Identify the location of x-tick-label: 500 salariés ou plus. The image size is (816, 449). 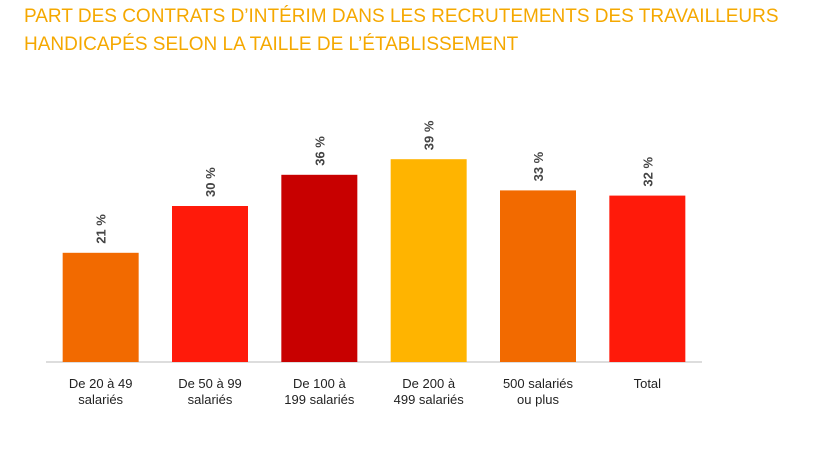
(538, 391).